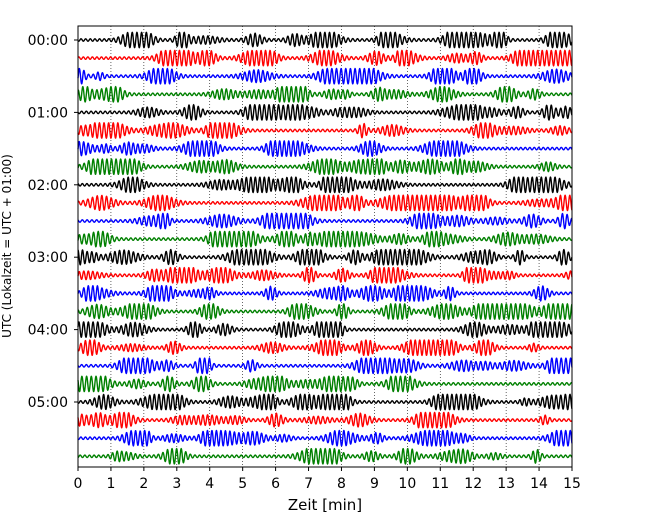 This screenshot has width=650, height=520. What do you see at coordinates (572, 484) in the screenshot?
I see `x-tick-label: 15` at bounding box center [572, 484].